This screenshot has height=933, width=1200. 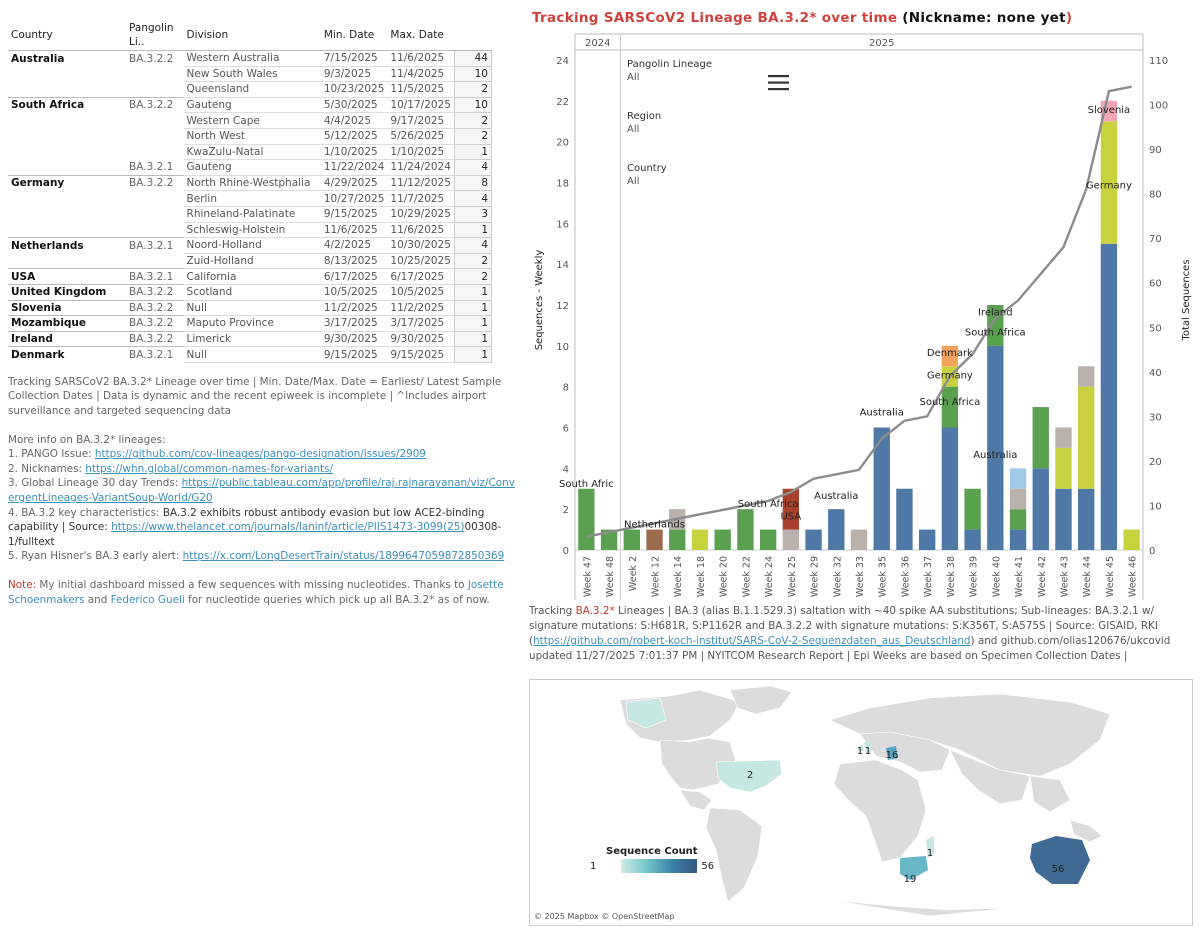 I want to click on x-tick-label: Week 47, so click(x=587, y=576).